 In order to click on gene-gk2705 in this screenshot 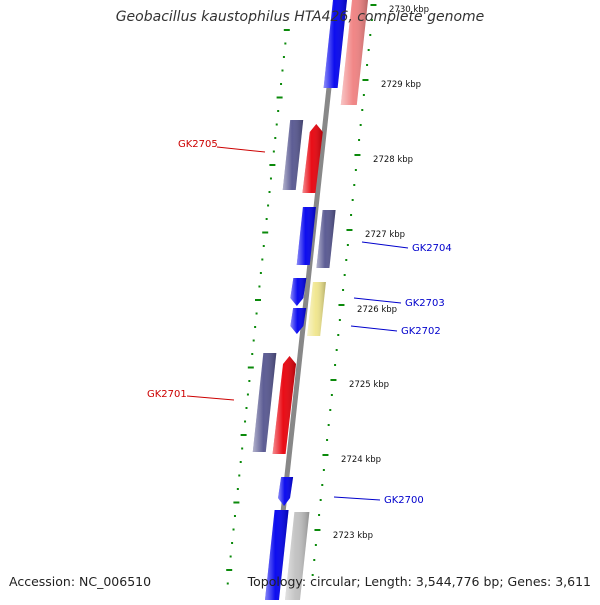, I will do `click(312, 158)`.